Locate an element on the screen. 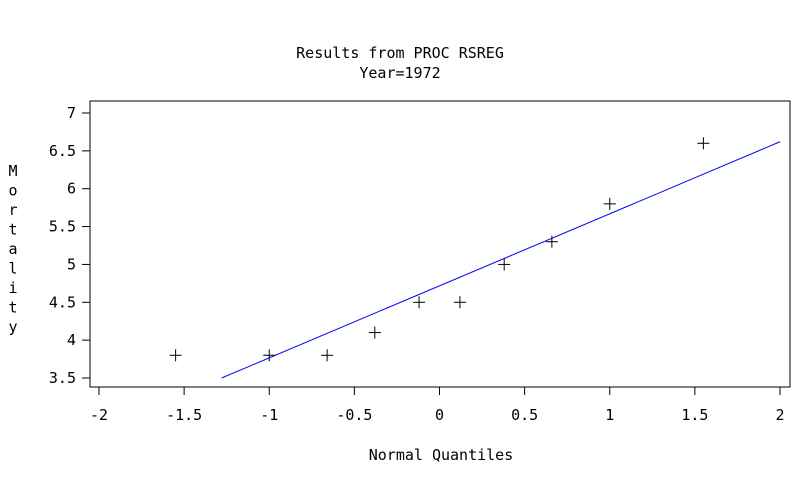 This screenshot has width=800, height=484. x-tick-label: -1 is located at coordinates (269, 415).